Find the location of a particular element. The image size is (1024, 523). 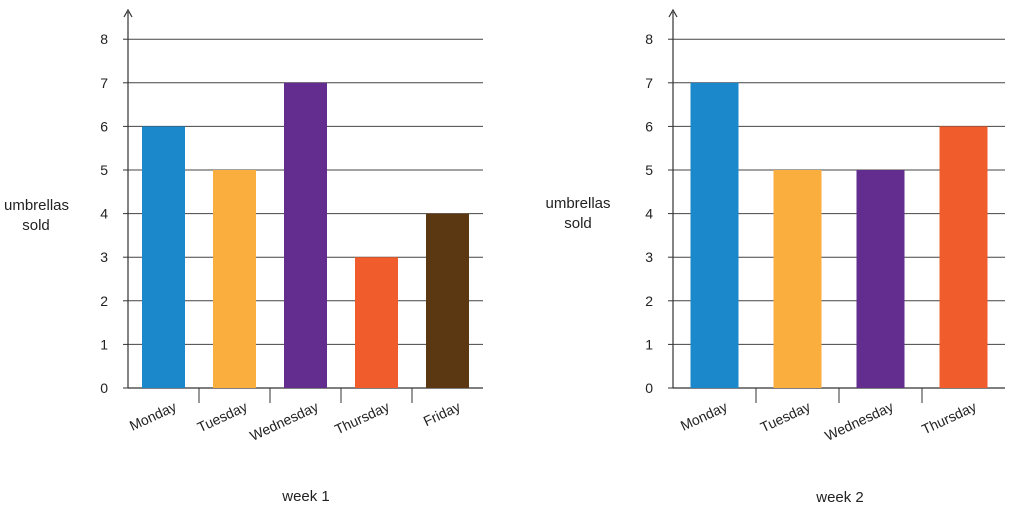

x-axis-label: week 1 is located at coordinates (306, 496).